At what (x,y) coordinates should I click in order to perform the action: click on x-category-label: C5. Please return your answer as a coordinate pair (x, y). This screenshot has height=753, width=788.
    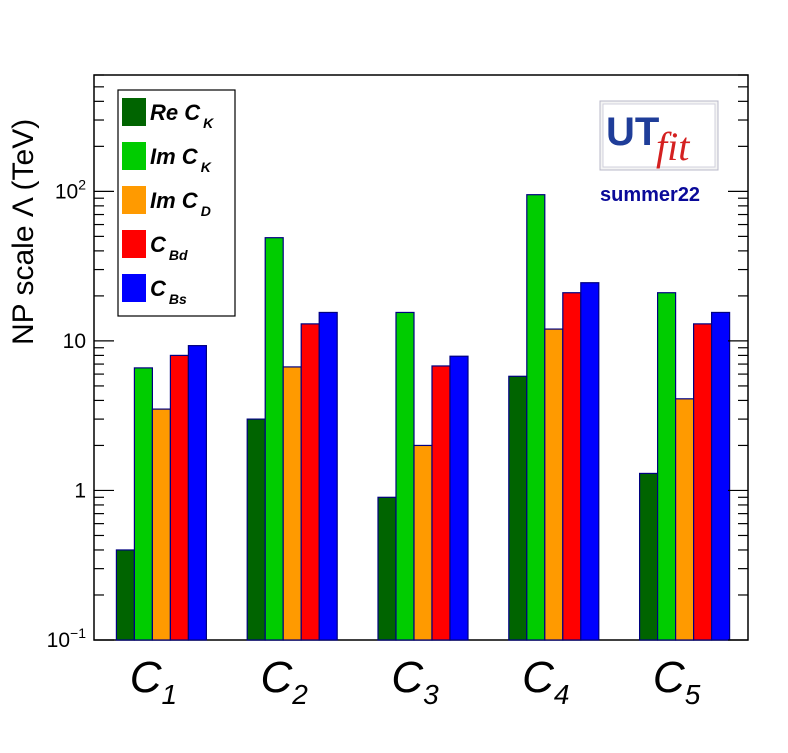
    Looking at the image, I should click on (677, 681).